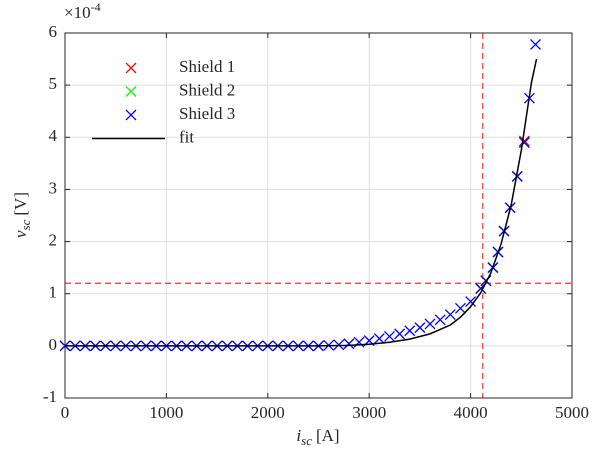  Describe the element at coordinates (471, 412) in the screenshot. I see `x-tick-label: 4000` at that location.